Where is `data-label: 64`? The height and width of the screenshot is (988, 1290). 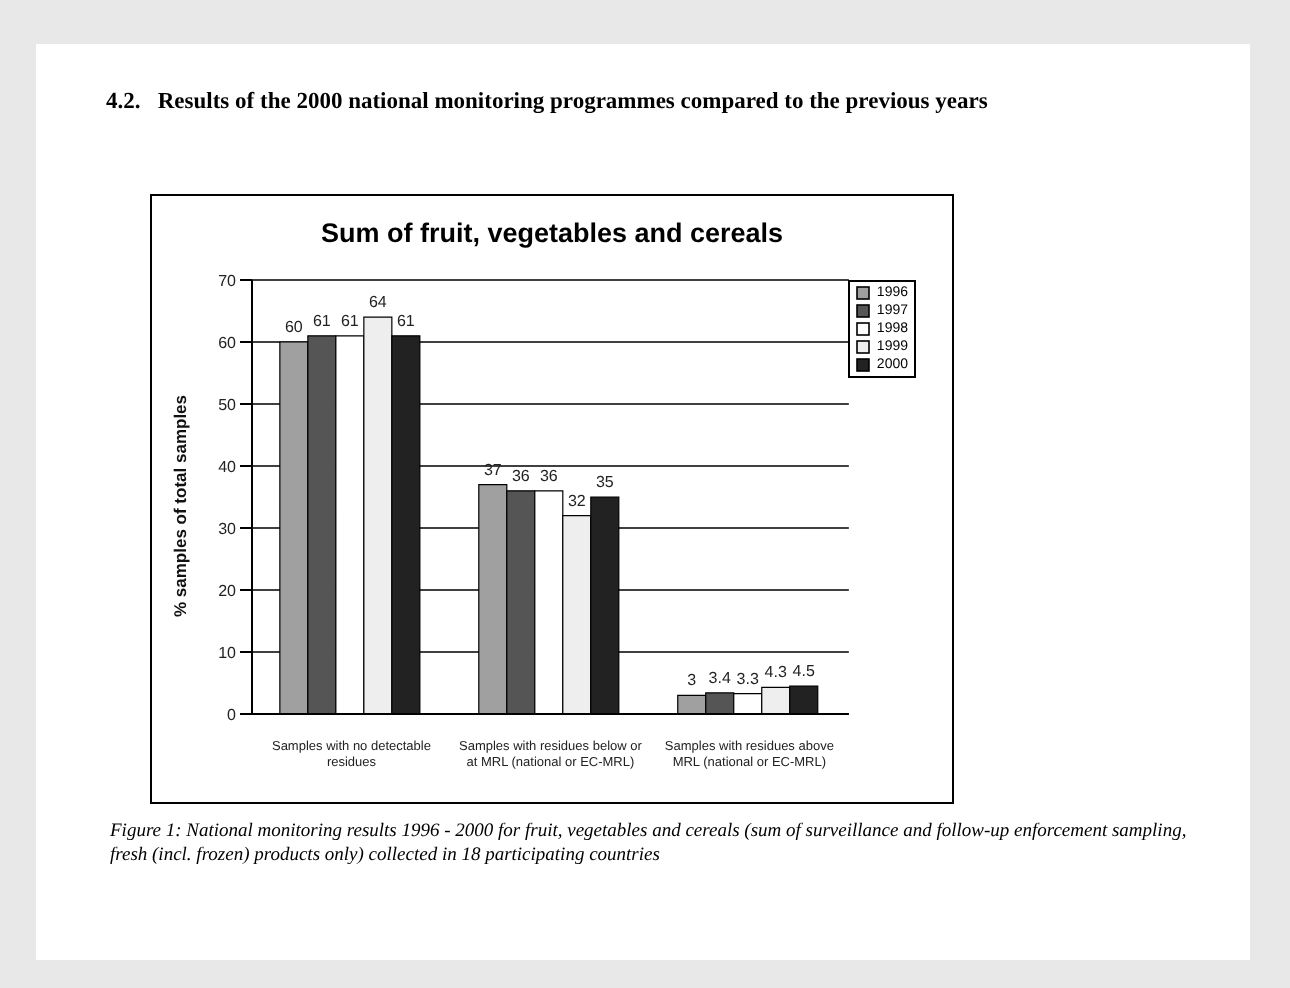
data-label: 64 is located at coordinates (378, 302).